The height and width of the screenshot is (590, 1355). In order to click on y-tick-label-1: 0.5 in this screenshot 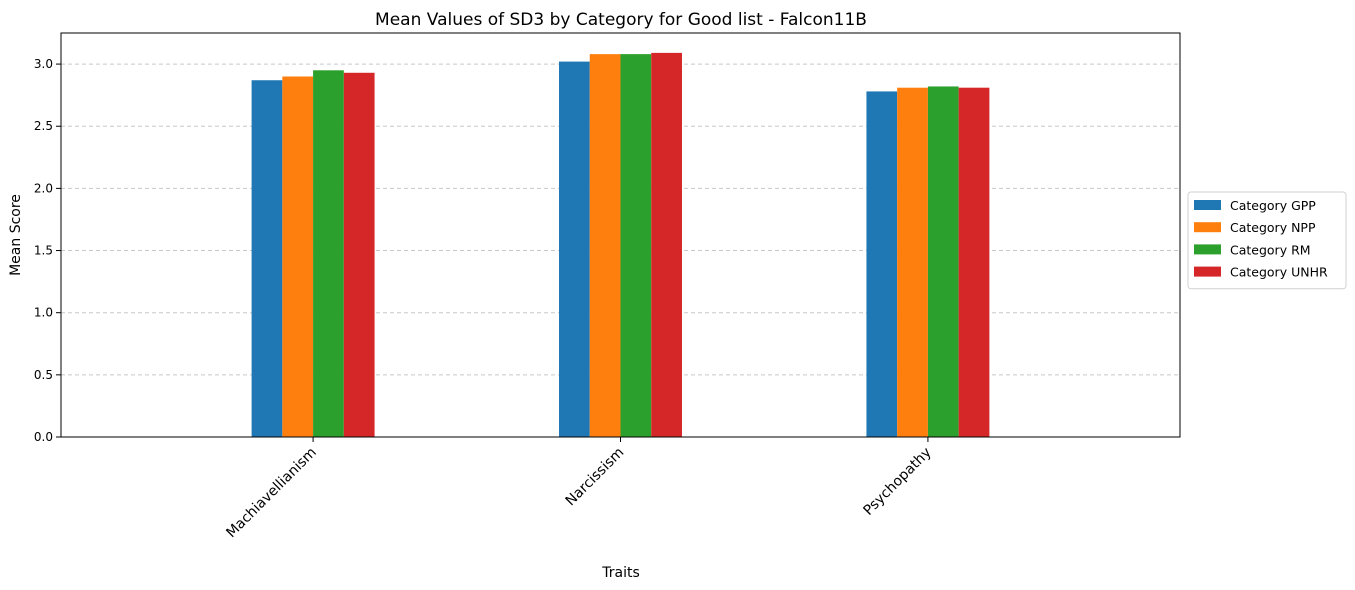, I will do `click(43, 375)`.